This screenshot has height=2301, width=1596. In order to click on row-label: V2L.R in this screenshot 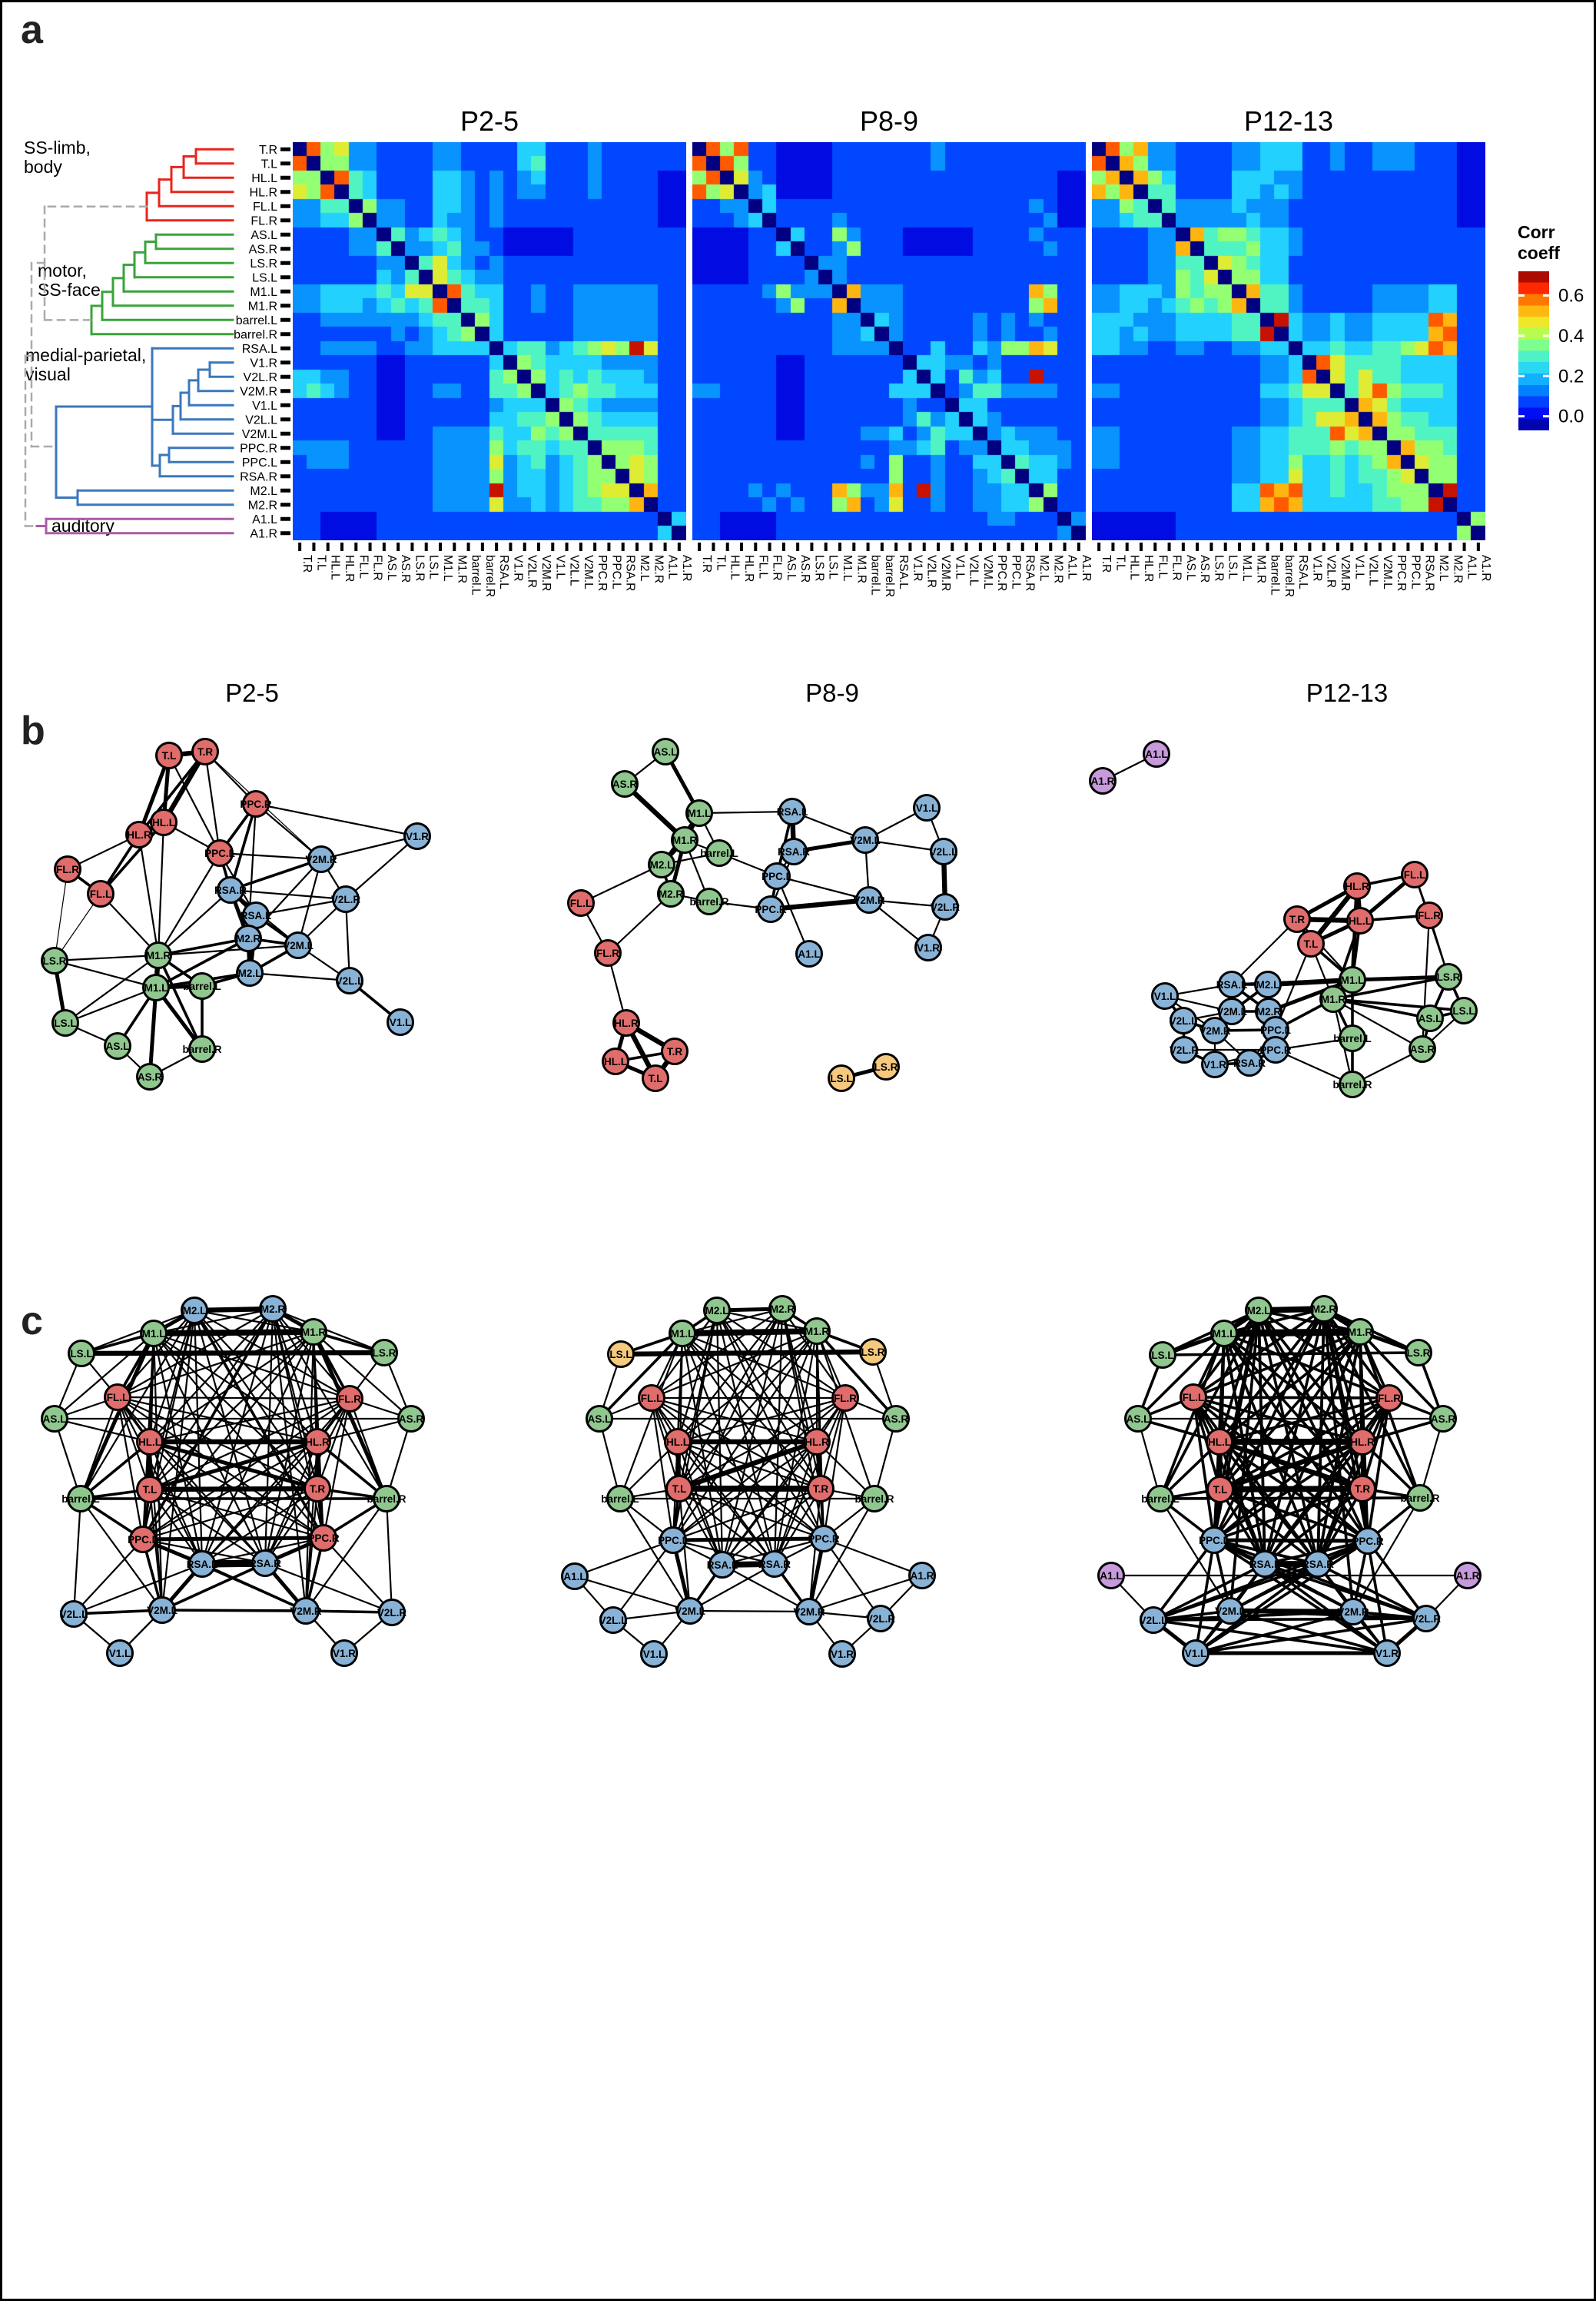, I will do `click(260, 378)`.